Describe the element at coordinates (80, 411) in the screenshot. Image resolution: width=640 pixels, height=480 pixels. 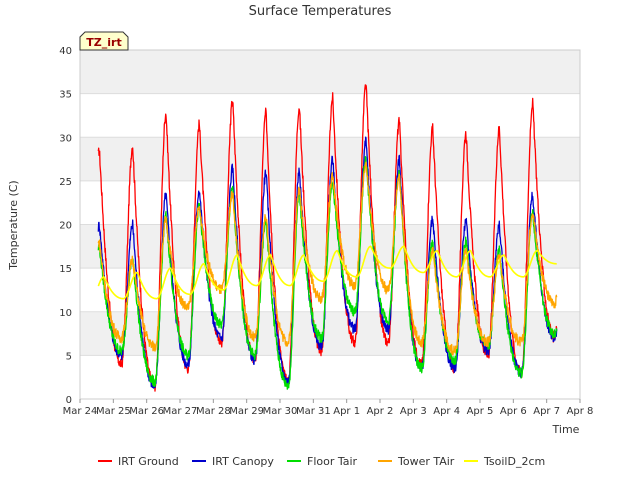
I see `x-tick-label: Mar 24` at that location.